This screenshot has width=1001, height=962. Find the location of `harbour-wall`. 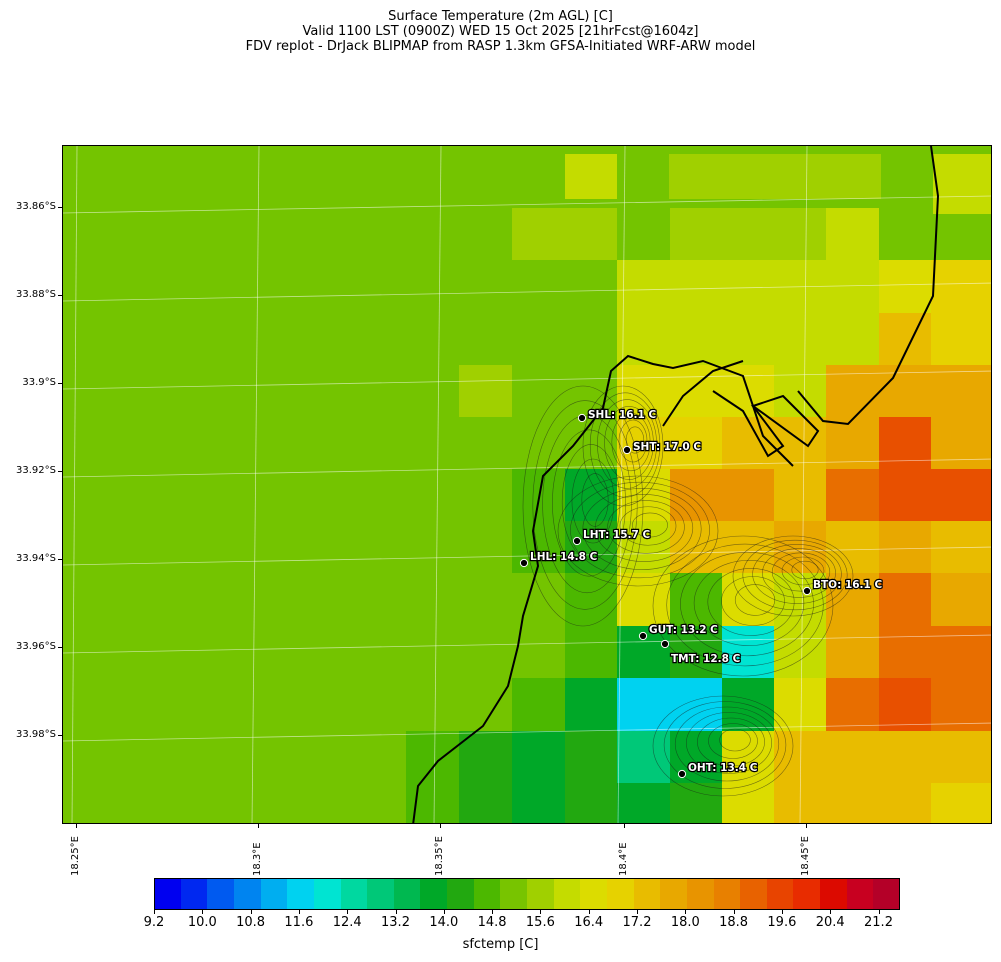

harbour-wall is located at coordinates (703, 393).